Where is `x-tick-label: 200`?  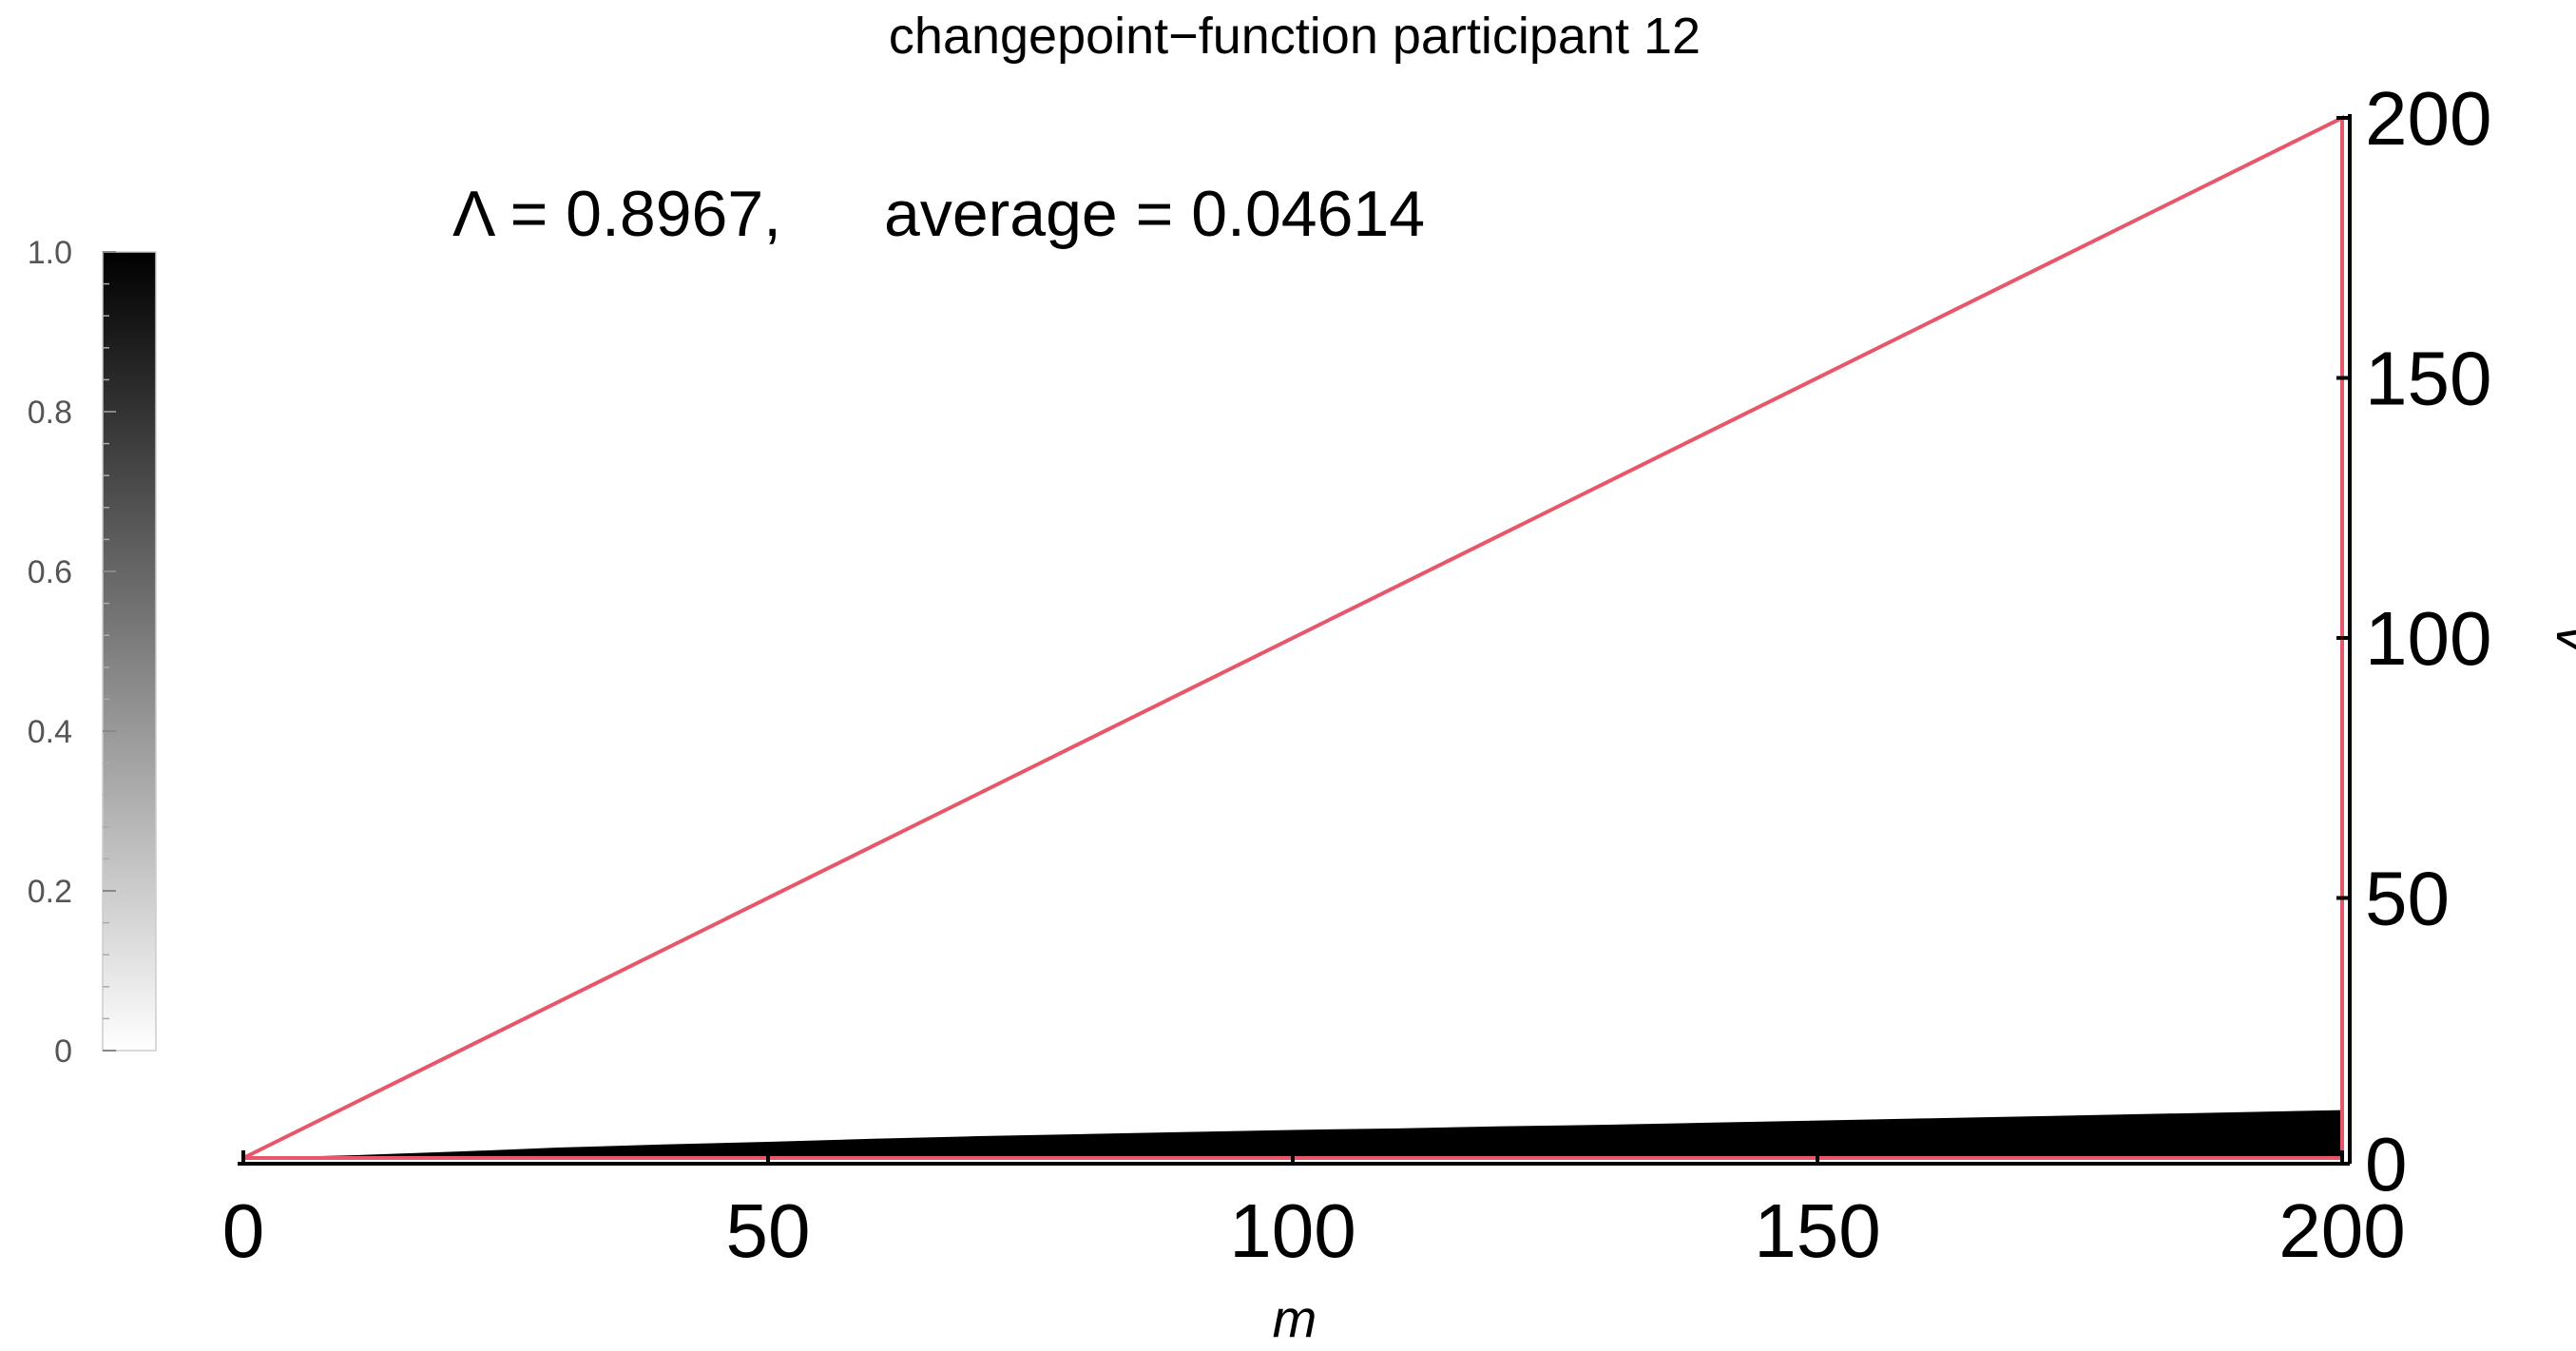
x-tick-label: 200 is located at coordinates (2342, 1230).